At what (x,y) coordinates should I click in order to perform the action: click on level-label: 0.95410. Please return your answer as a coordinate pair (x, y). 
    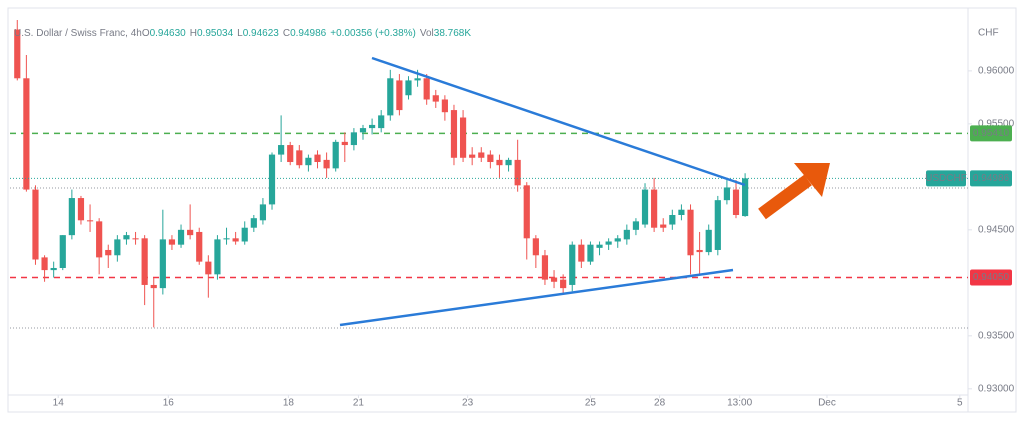
    Looking at the image, I should click on (991, 133).